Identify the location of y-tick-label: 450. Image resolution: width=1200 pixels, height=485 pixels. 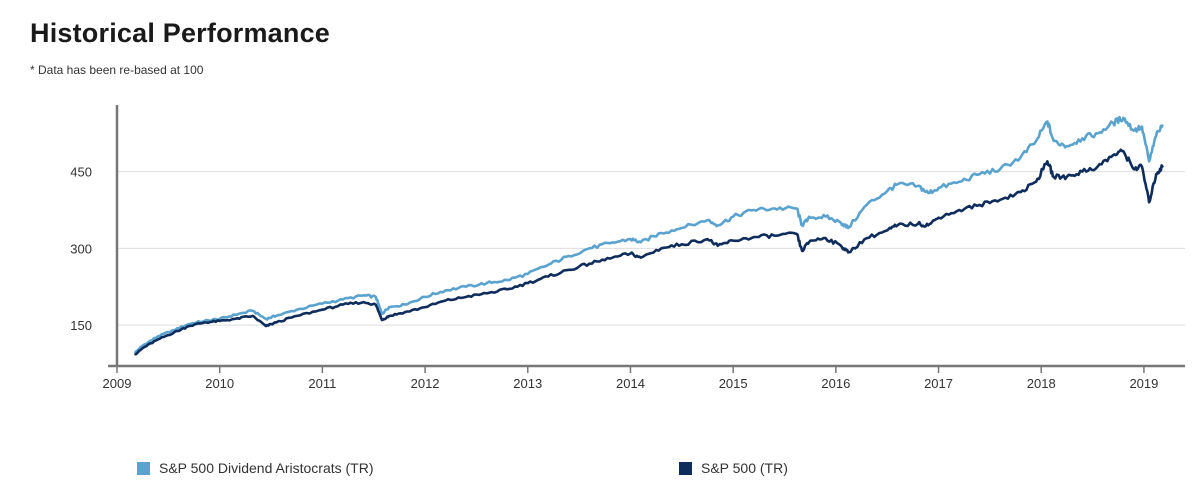
(81, 172).